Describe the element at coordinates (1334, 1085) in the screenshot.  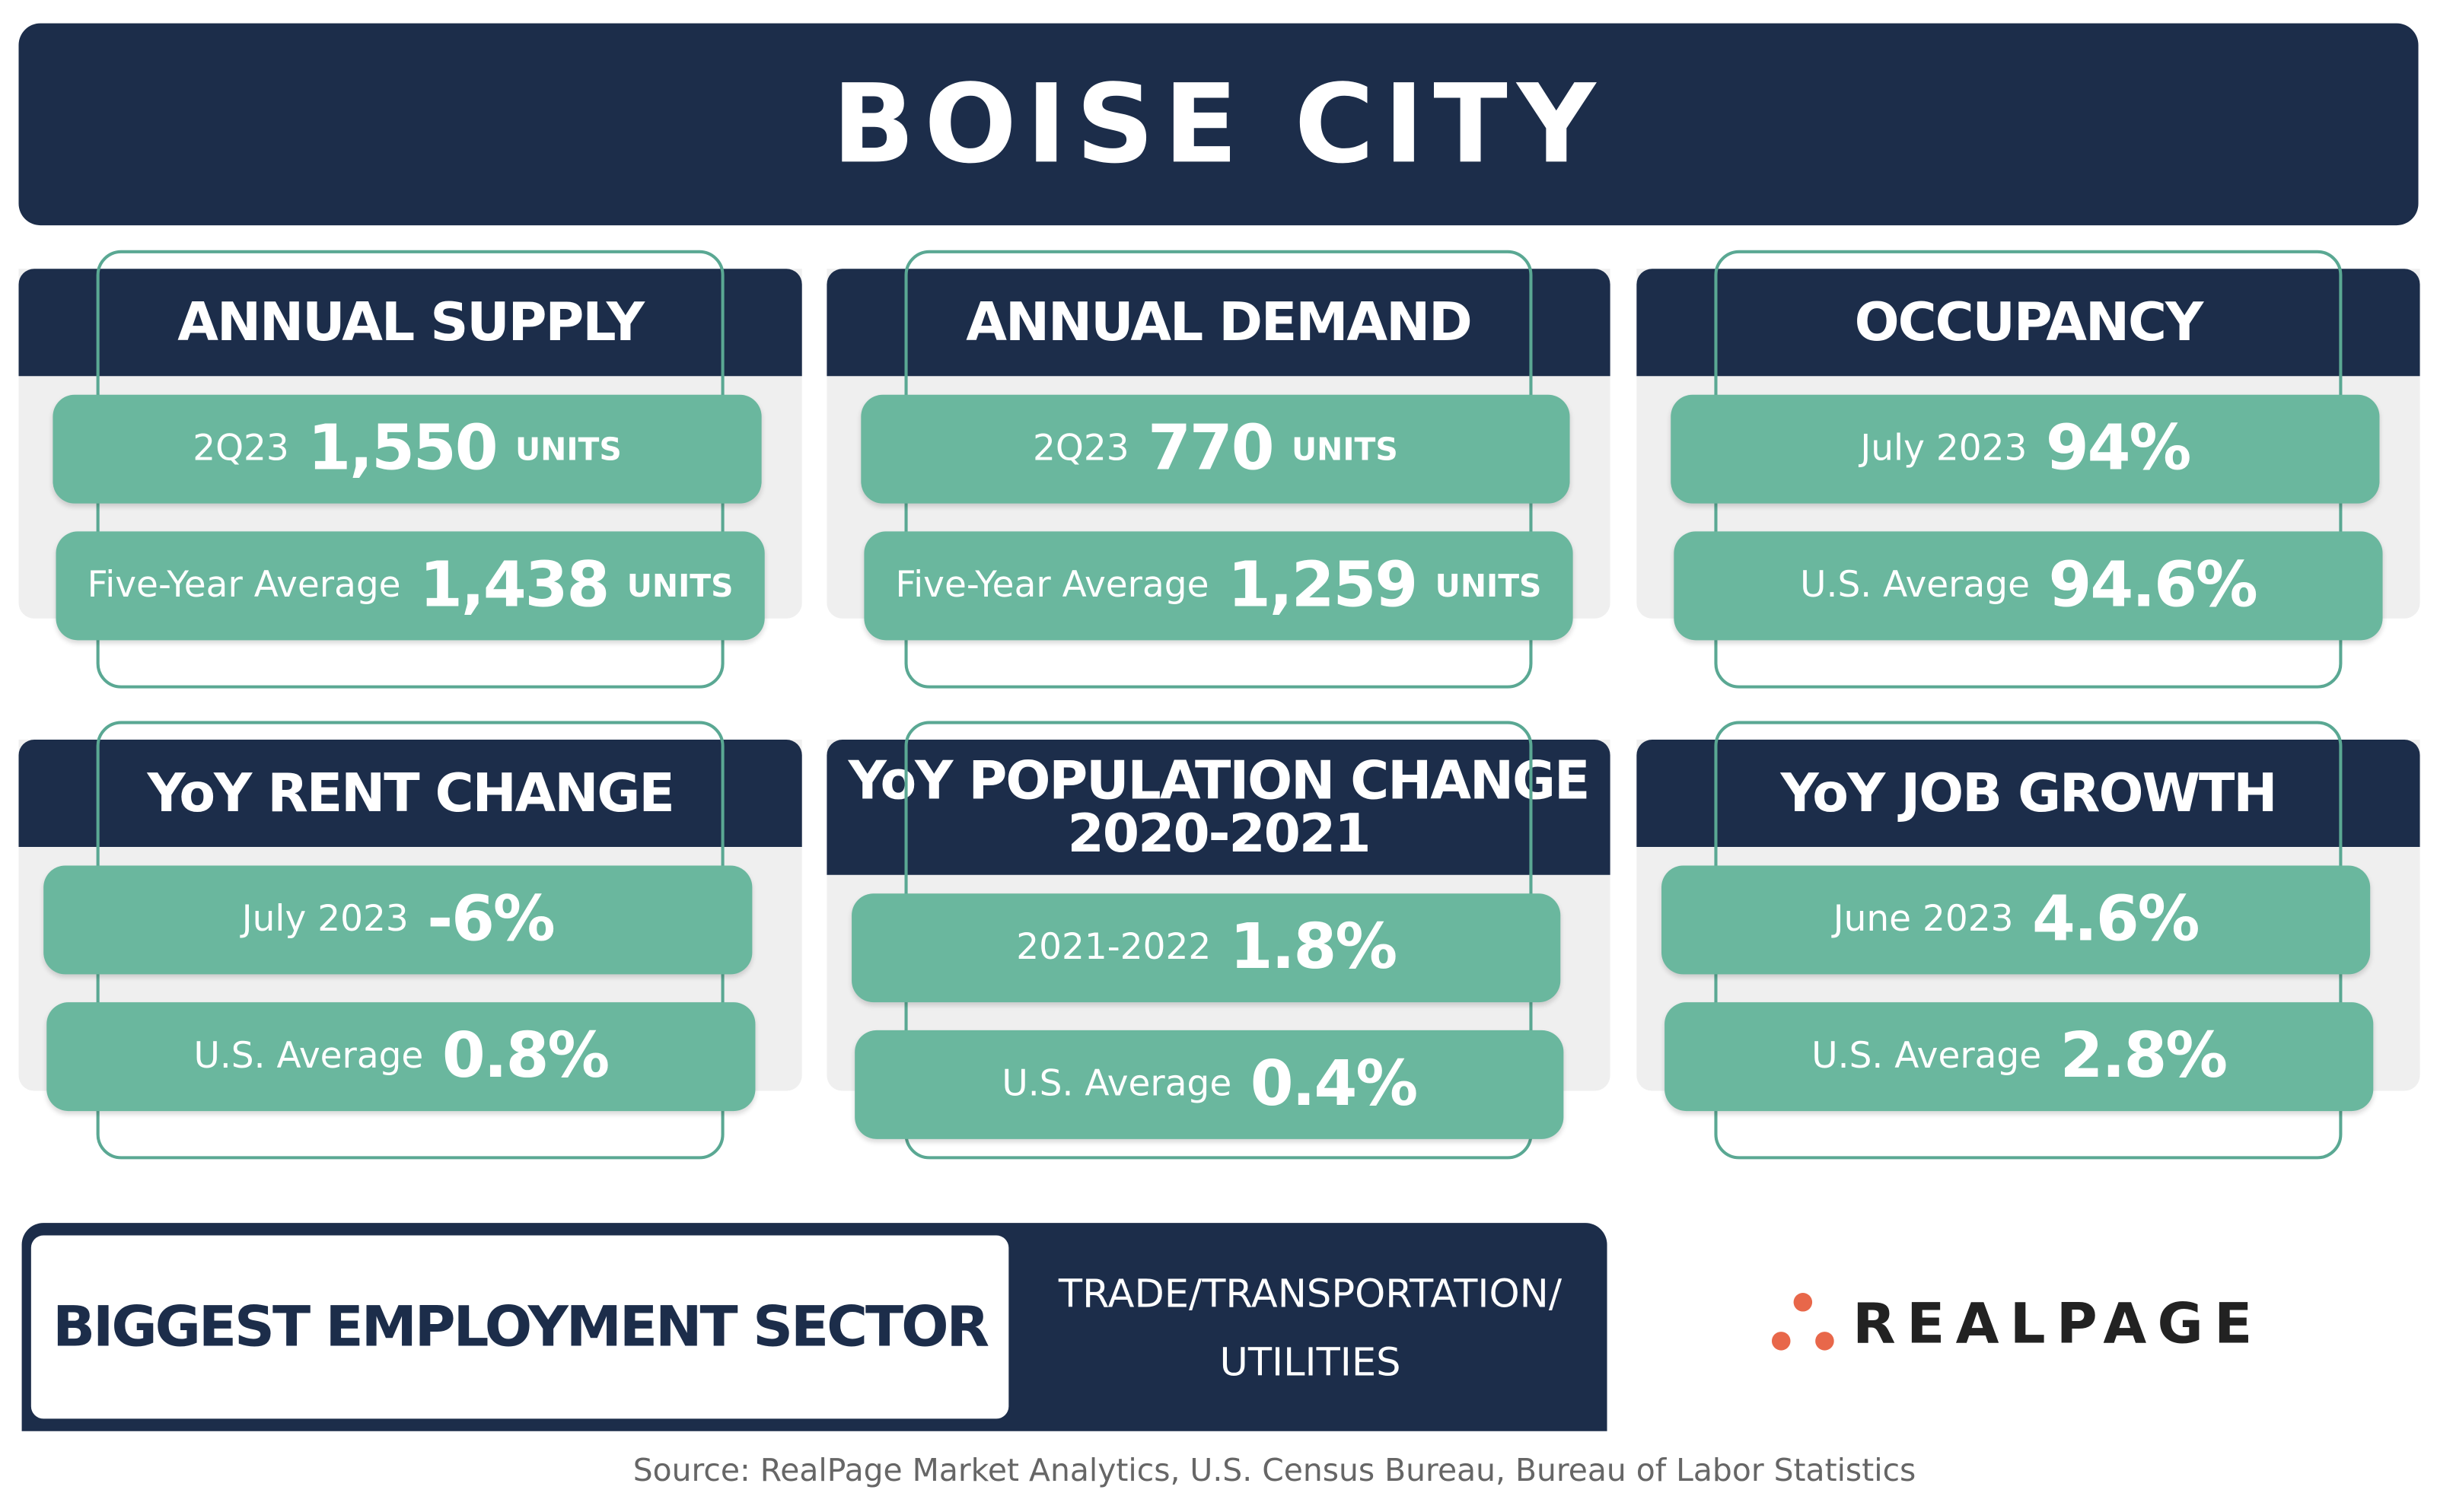
I see `metric-value: 0.4%` at that location.